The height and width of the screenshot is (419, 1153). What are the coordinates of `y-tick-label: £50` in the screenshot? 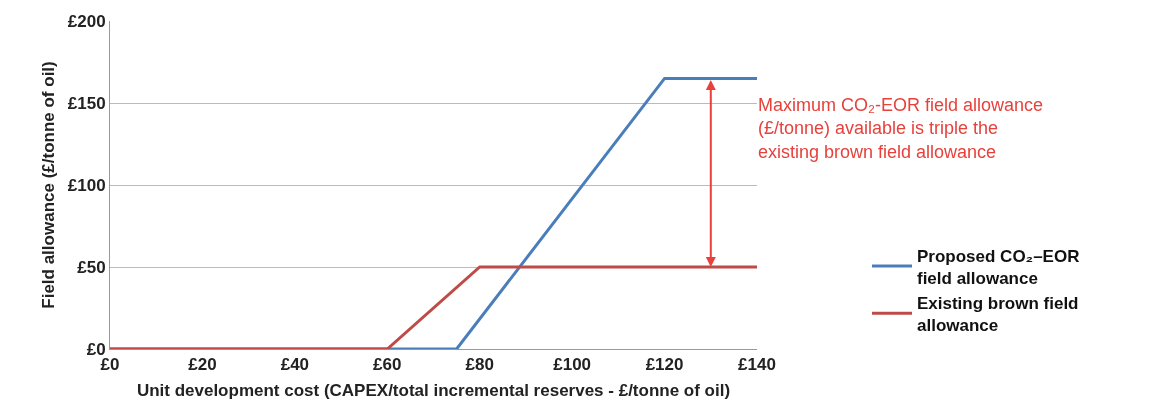 It's located at (91, 267).